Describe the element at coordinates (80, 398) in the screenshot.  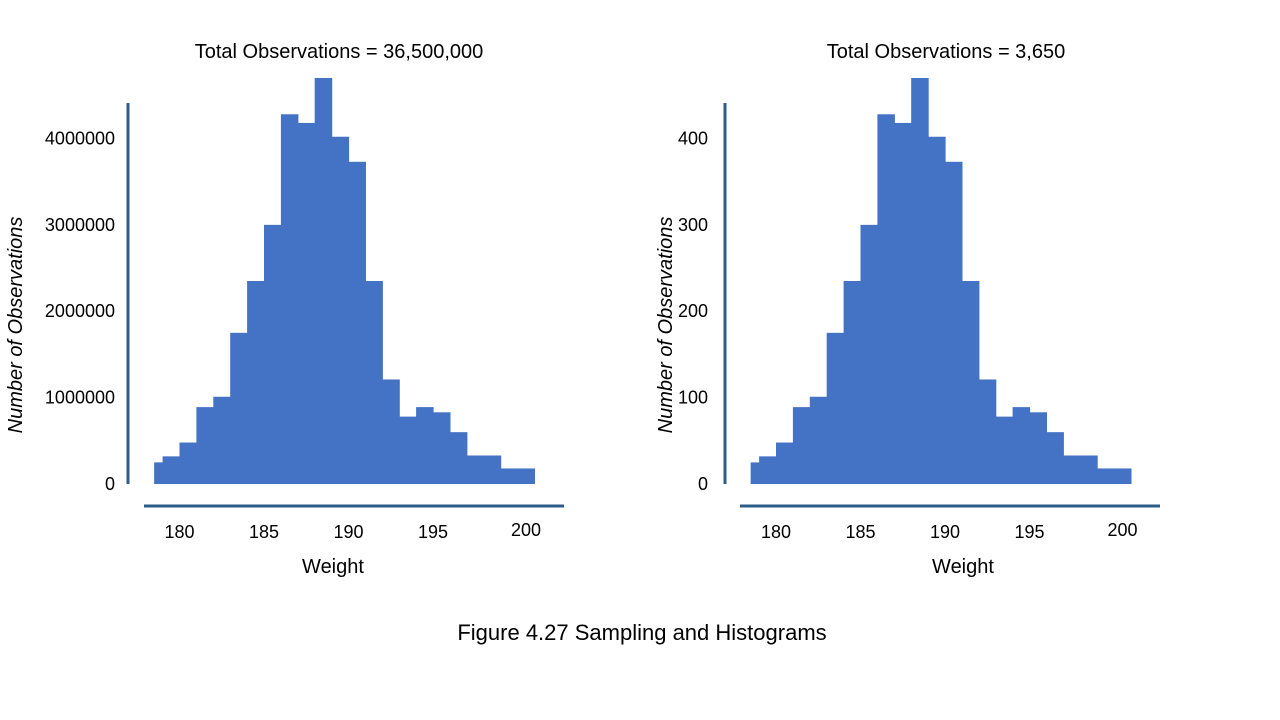
I see `y-tick-label: 1000000` at that location.